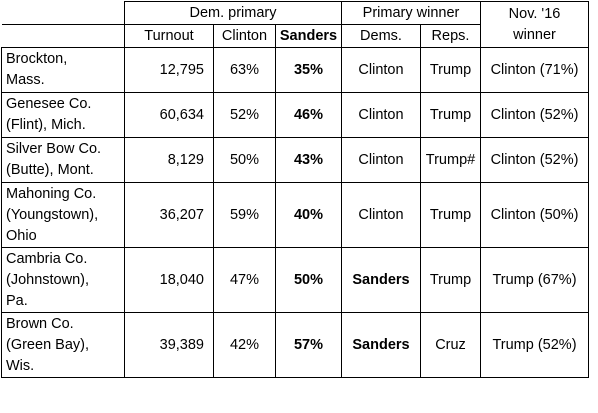 This screenshot has width=598, height=413. I want to click on nov-winner-cell: Clinton (71%), so click(534, 70).